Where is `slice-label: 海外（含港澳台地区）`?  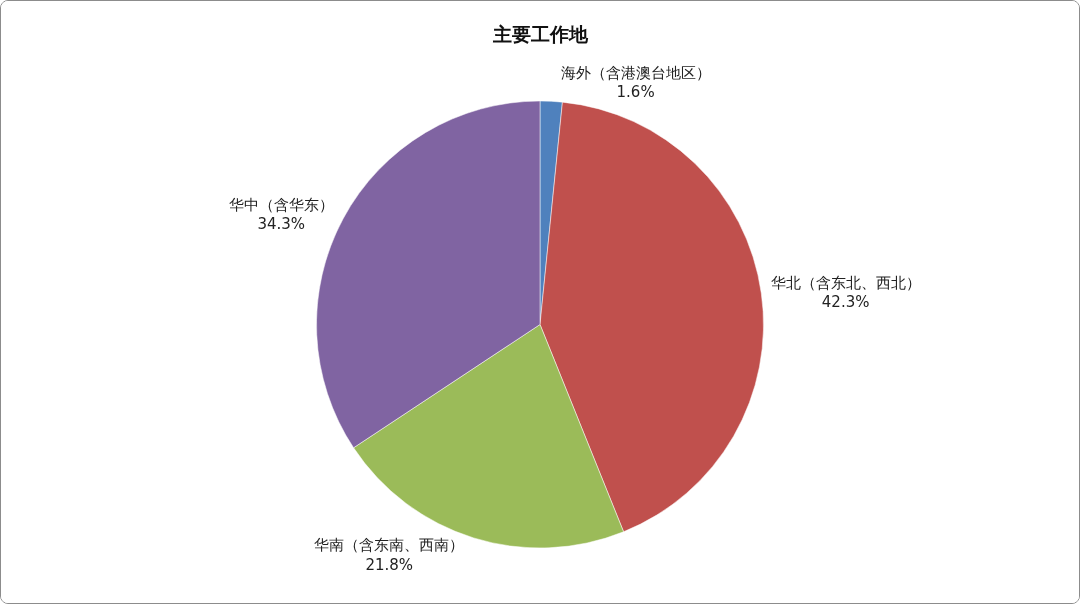
slice-label: 海外（含港澳台地区） is located at coordinates (635, 72).